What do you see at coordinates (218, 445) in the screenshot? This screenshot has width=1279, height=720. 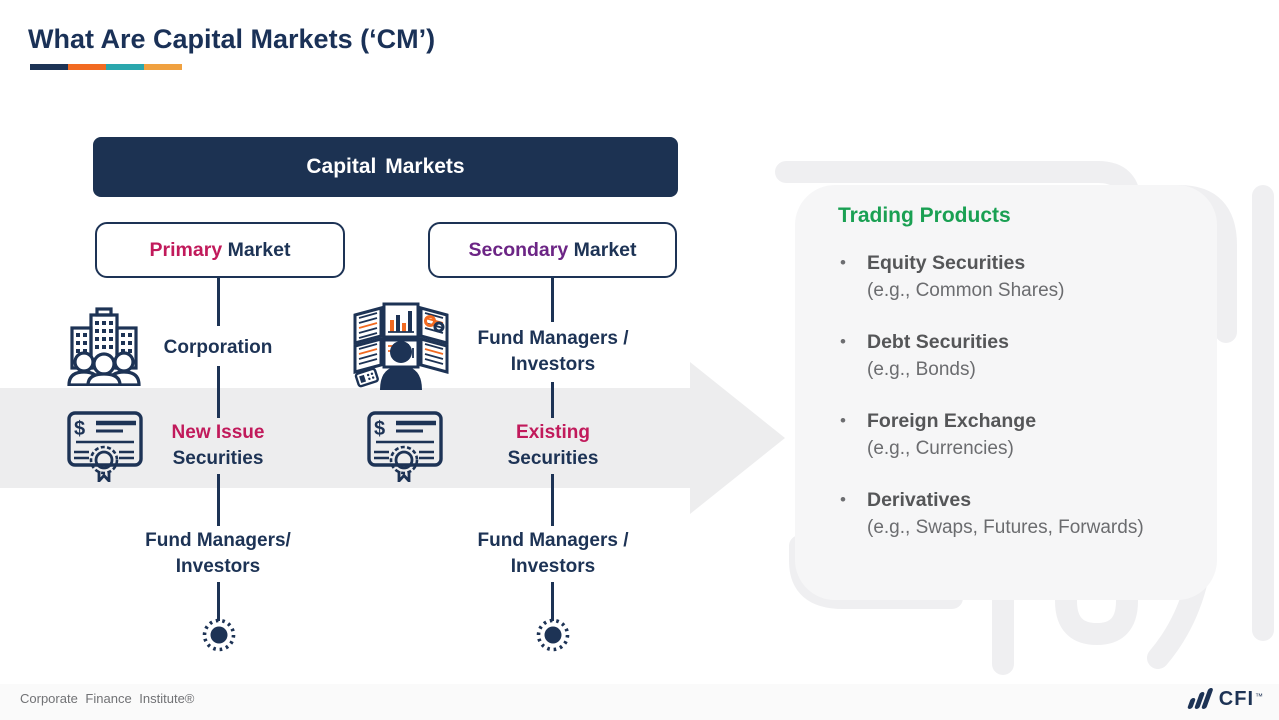 I see `node-label-new-issue-securities: New Issue Securities` at bounding box center [218, 445].